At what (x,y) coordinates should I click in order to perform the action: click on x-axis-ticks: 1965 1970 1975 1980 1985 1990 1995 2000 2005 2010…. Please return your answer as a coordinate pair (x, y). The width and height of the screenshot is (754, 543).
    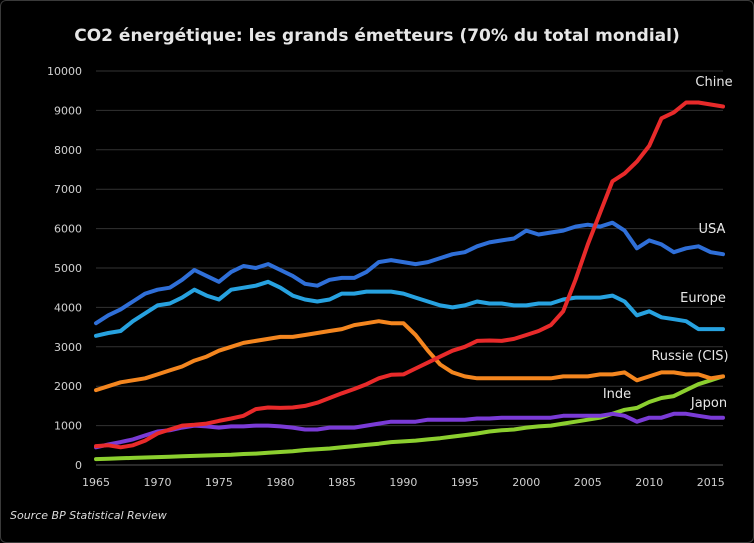
    Looking at the image, I should click on (403, 482).